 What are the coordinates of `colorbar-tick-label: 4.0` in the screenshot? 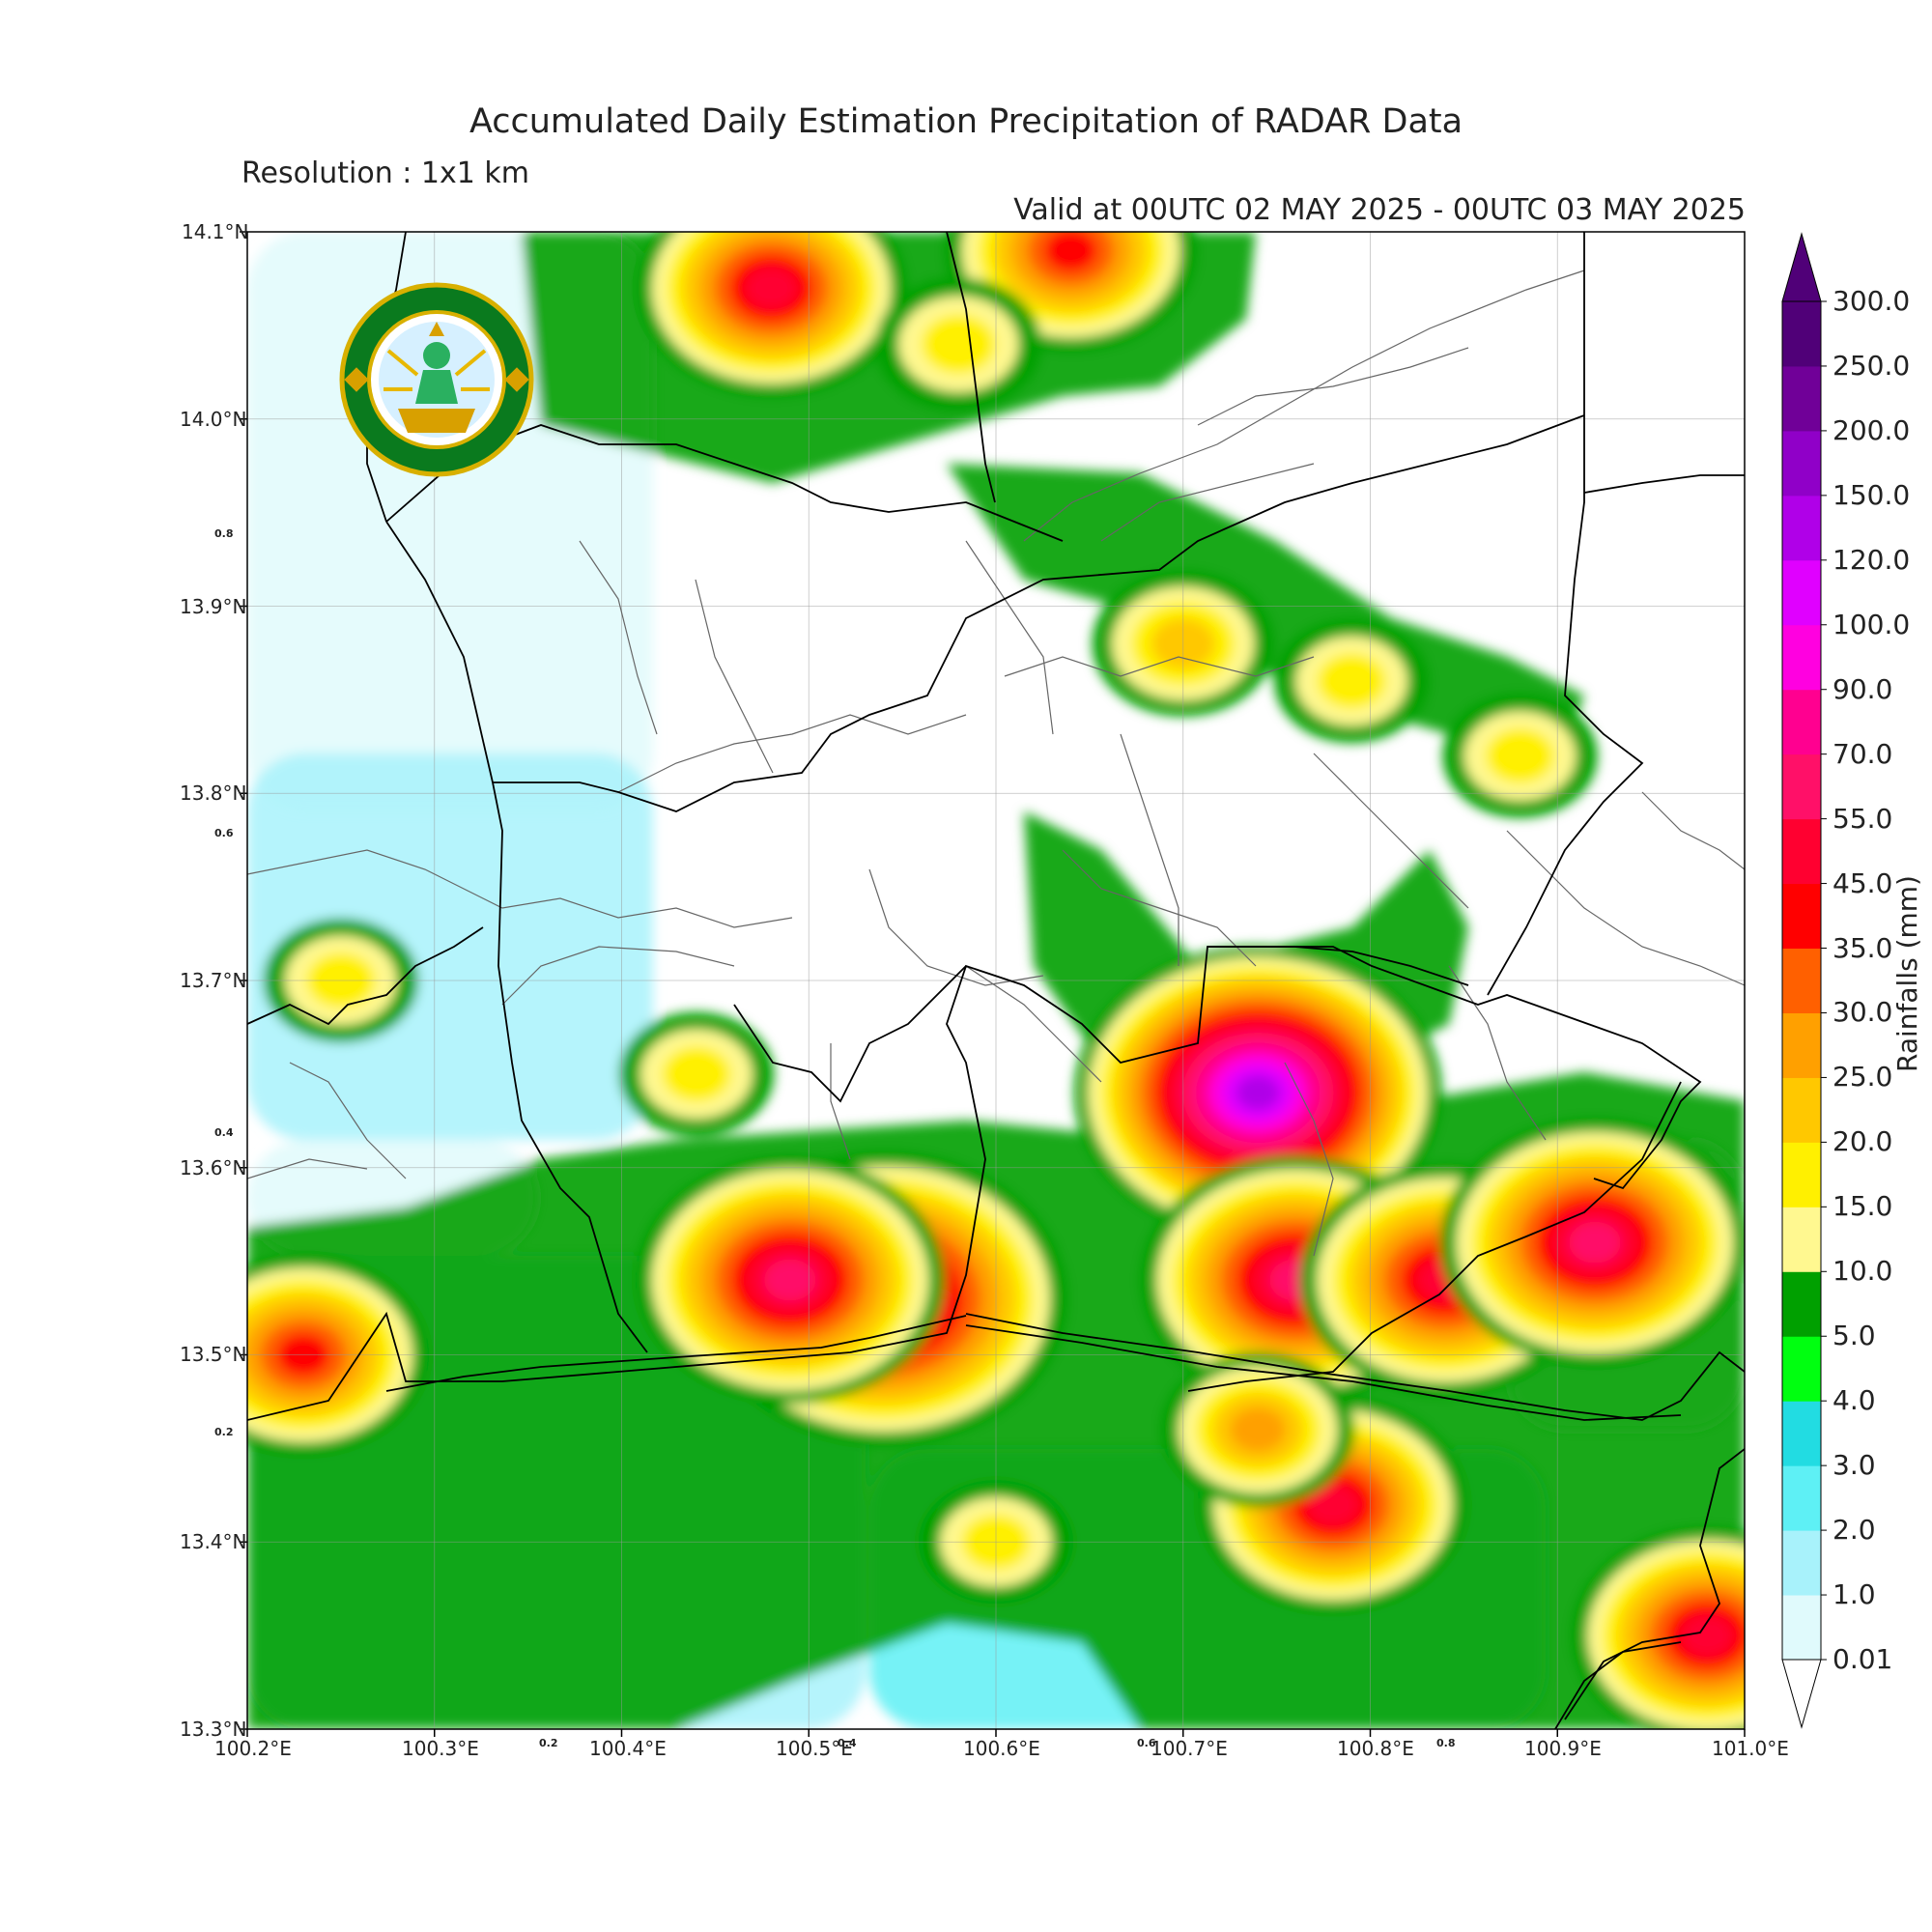 It's located at (1854, 1400).